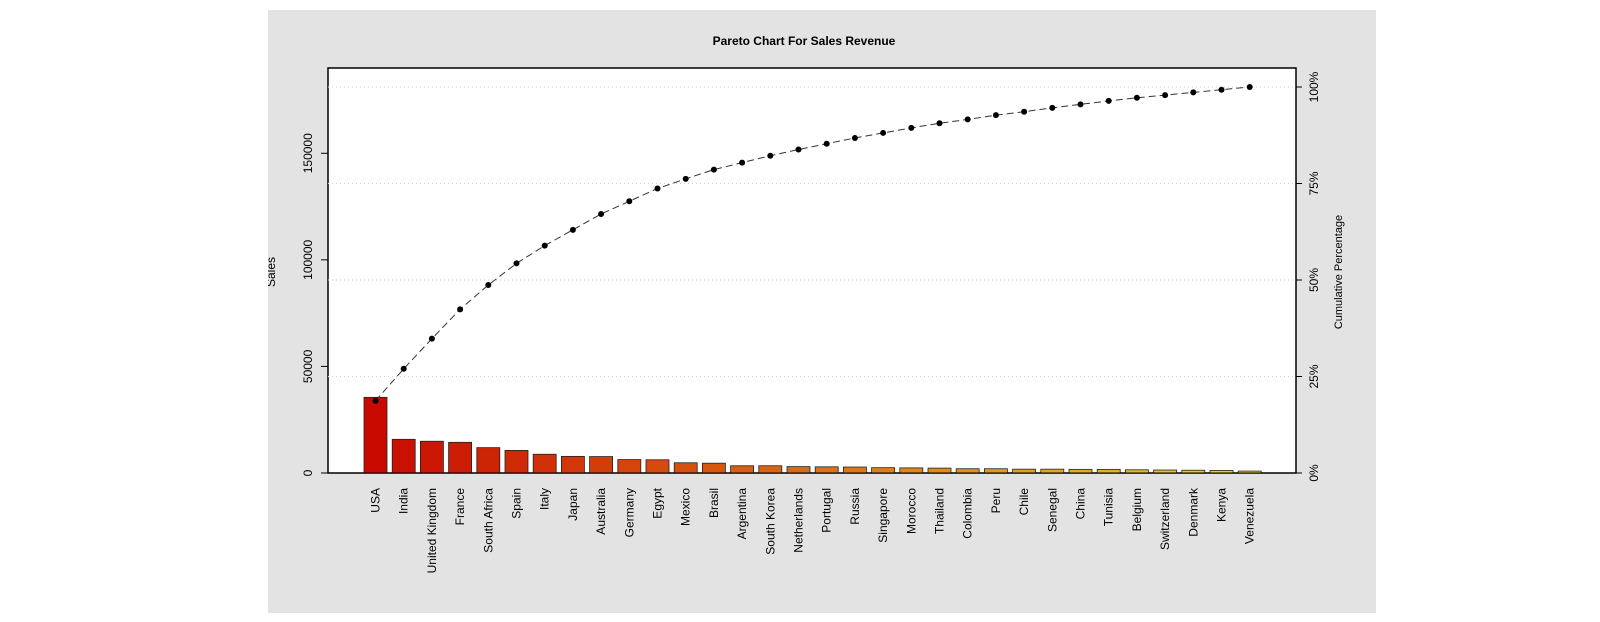 Image resolution: width=1600 pixels, height=622 pixels. Describe the element at coordinates (314, 304) in the screenshot. I see `left-axis: 0 50000 100000 150000` at that location.